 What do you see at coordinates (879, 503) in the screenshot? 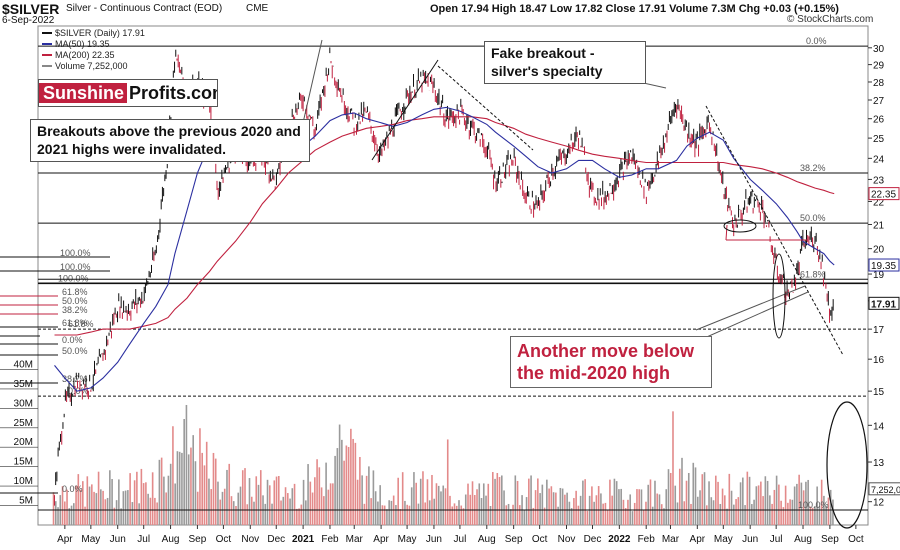
I see `y-tick-label: 12` at bounding box center [879, 503].